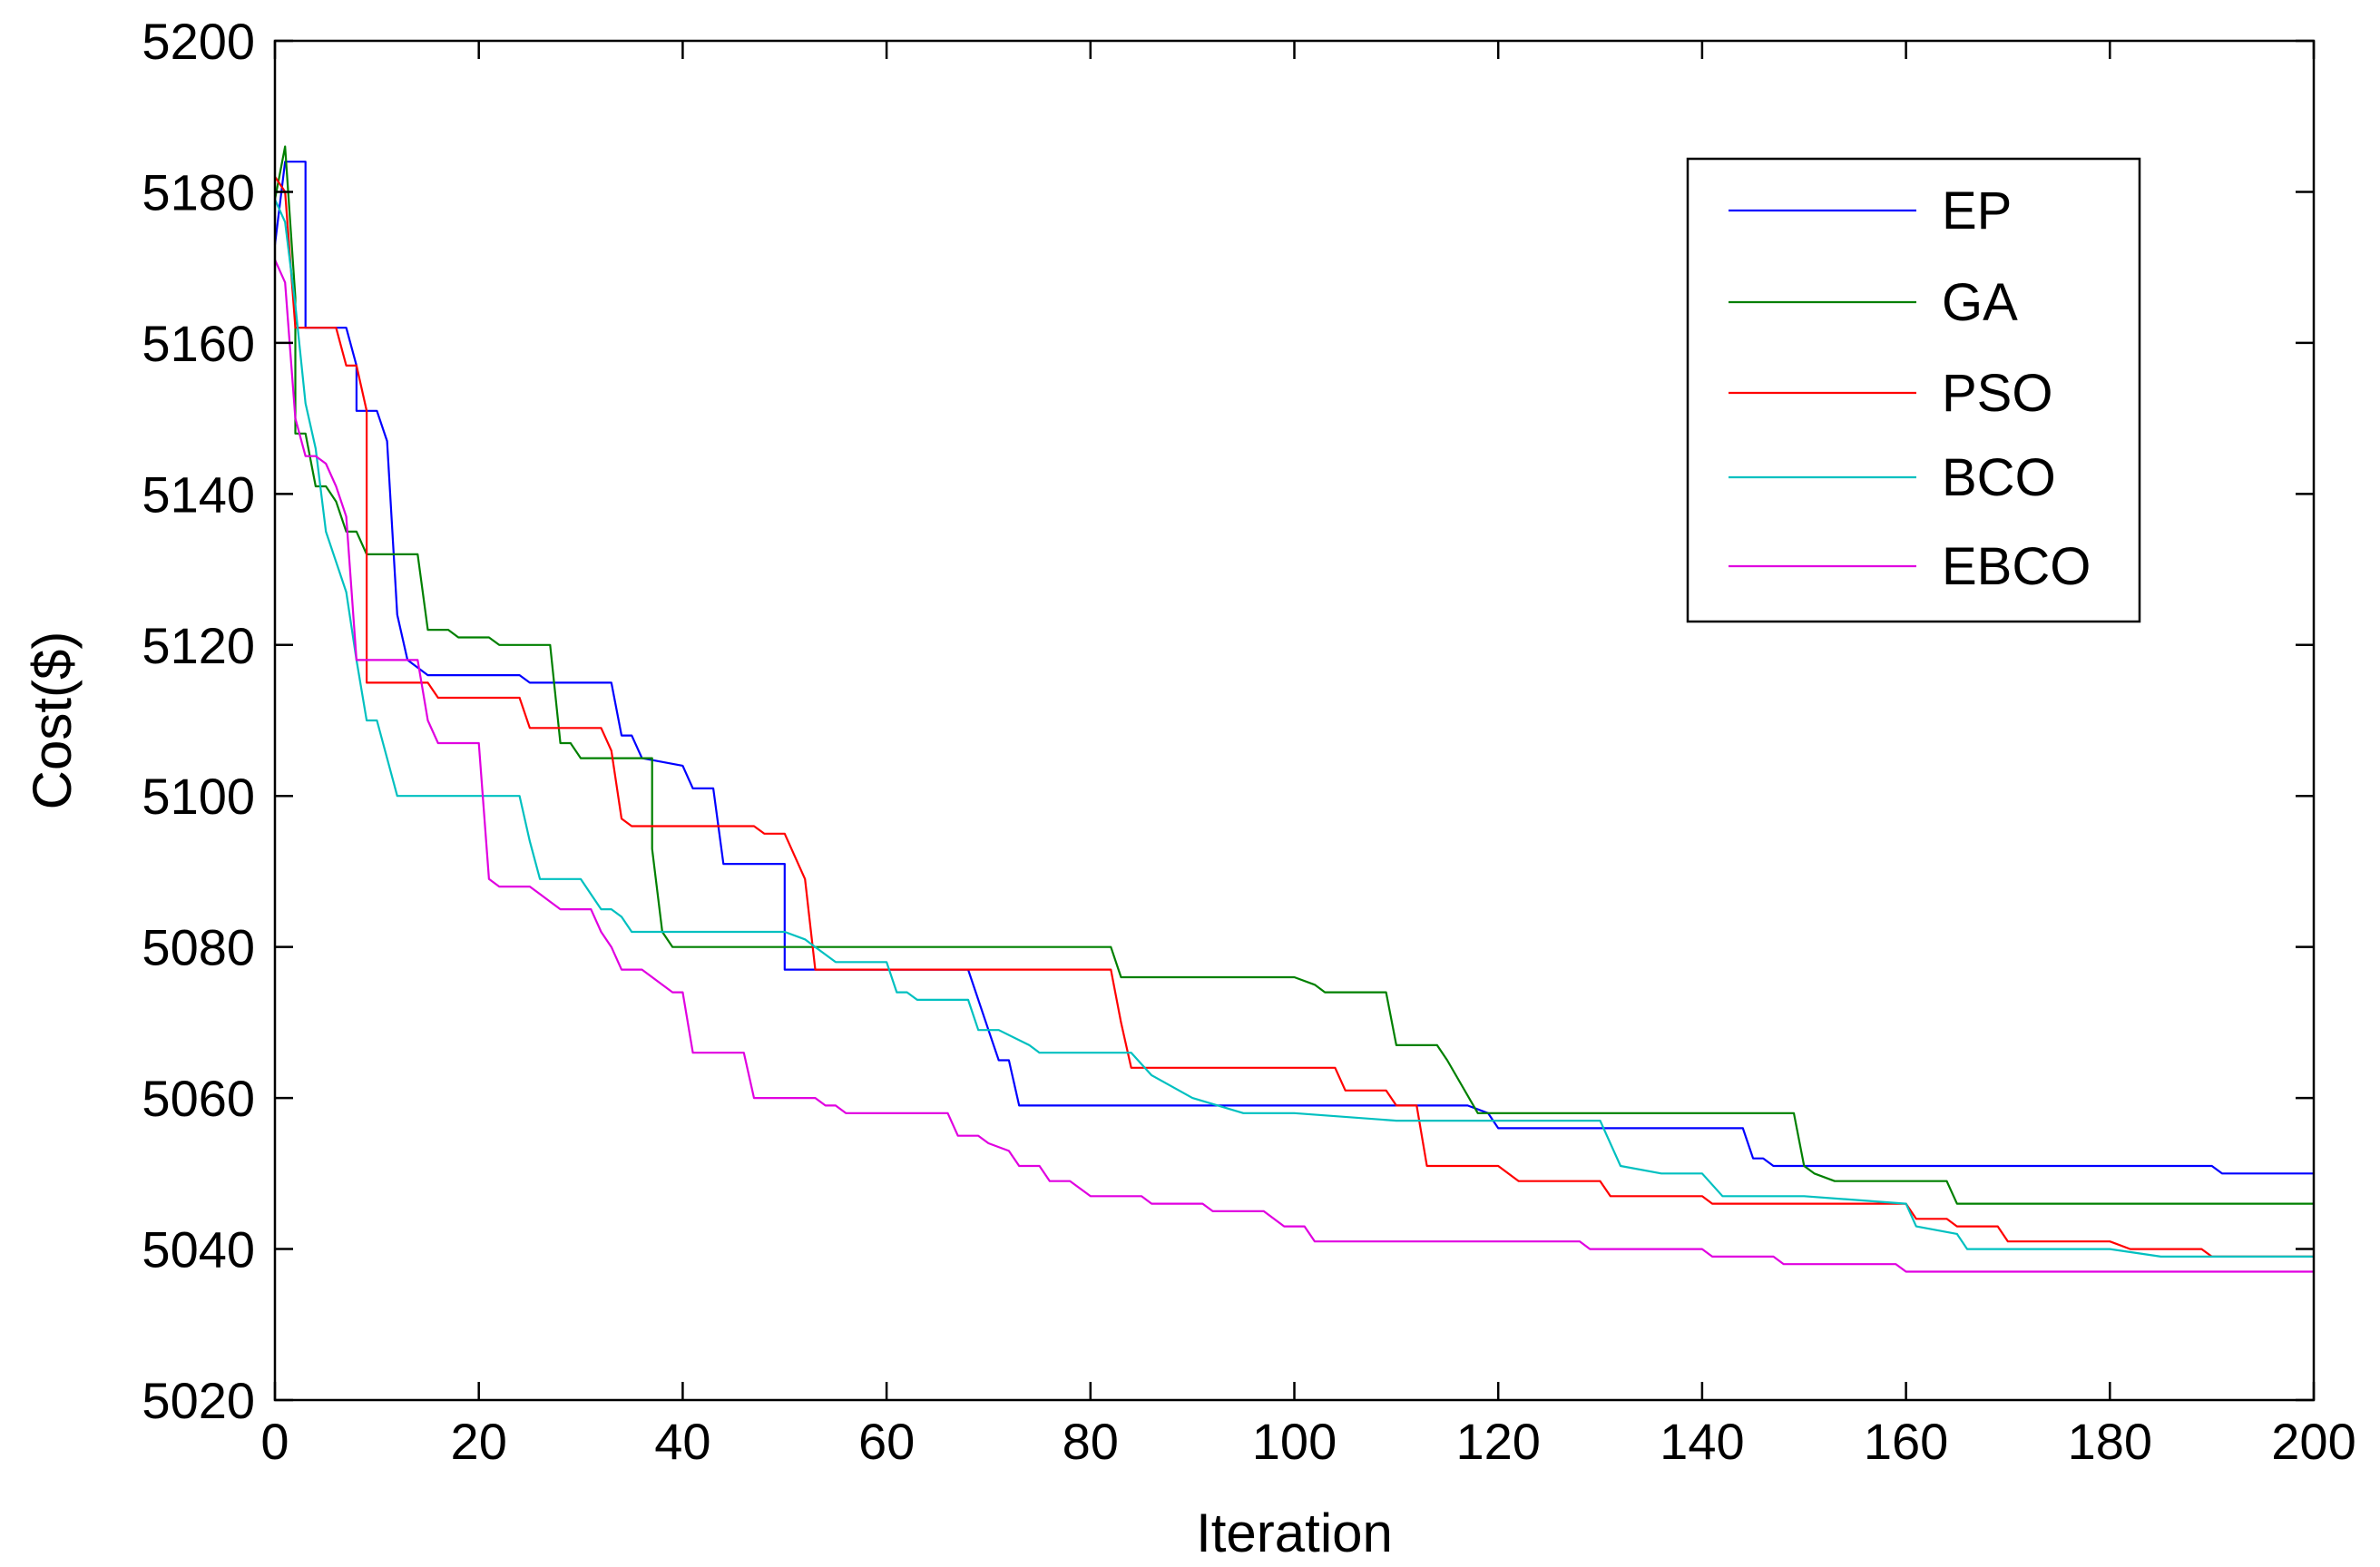 The image size is (2380, 1567). Describe the element at coordinates (2110, 1441) in the screenshot. I see `x-tick-label-180: 180` at that location.